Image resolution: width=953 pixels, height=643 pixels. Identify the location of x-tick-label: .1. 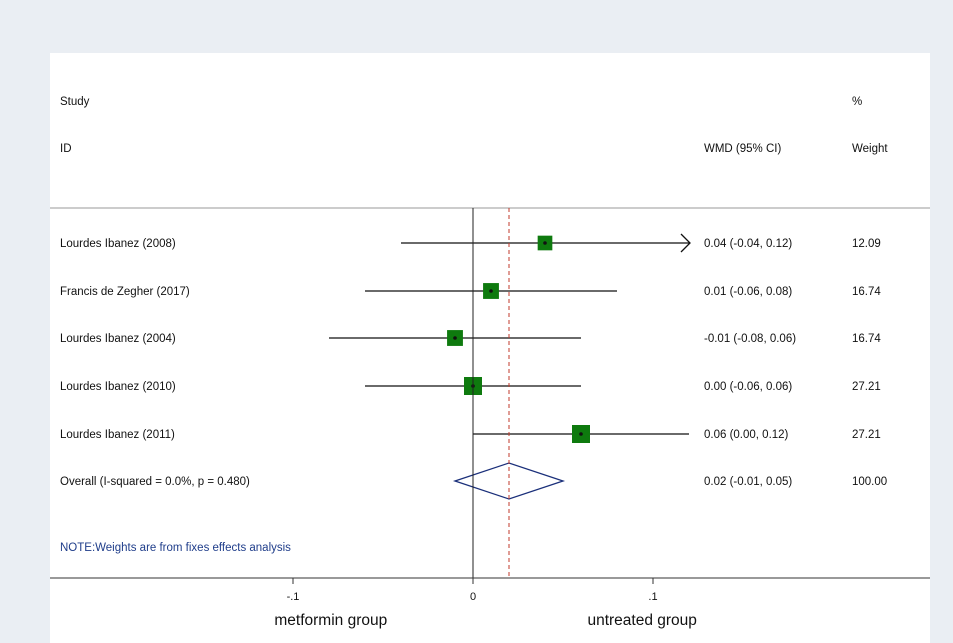
(652, 597).